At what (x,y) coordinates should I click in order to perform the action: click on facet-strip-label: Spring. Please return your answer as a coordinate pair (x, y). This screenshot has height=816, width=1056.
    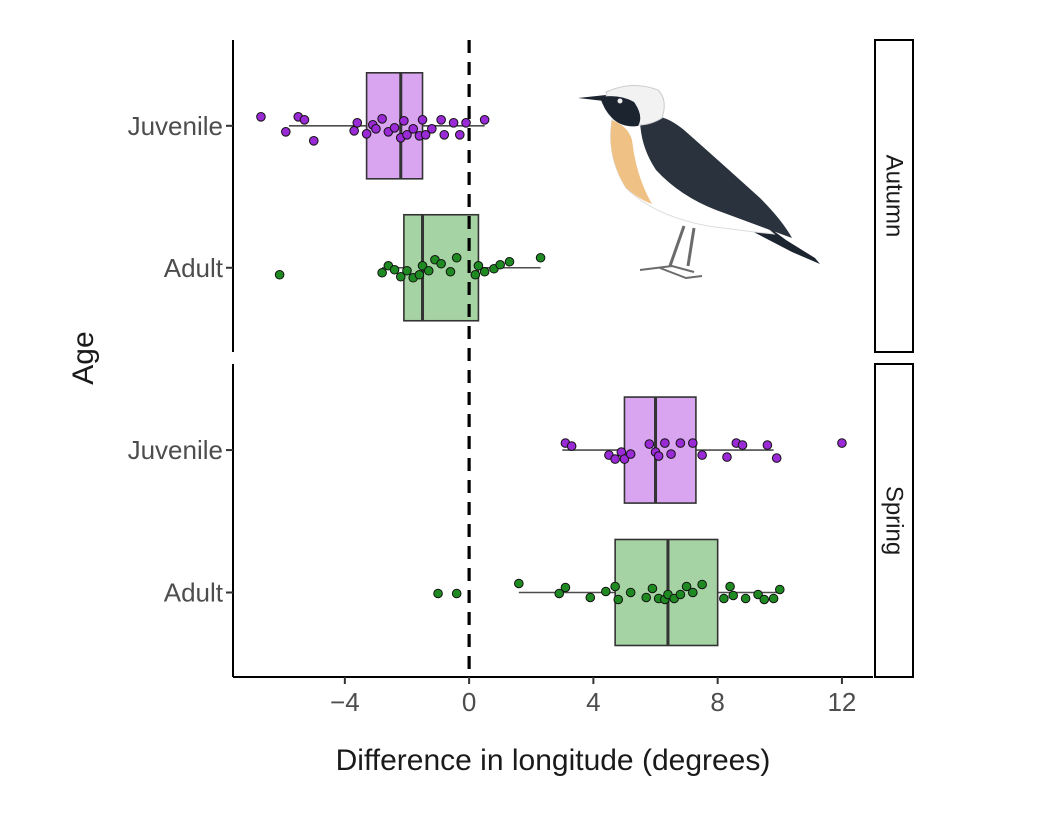
    Looking at the image, I should click on (894, 520).